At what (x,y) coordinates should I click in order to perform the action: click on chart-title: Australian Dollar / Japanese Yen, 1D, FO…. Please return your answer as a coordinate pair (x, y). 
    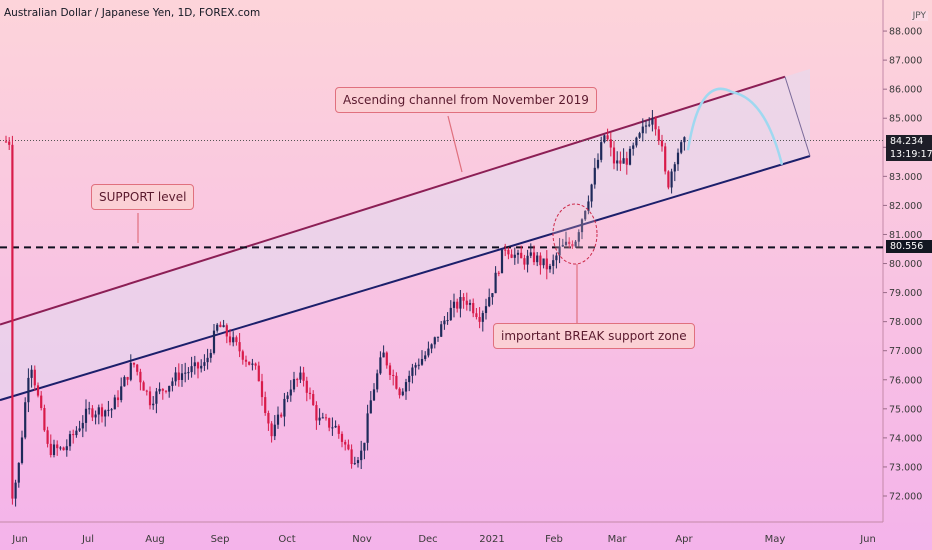
    Looking at the image, I should click on (132, 13).